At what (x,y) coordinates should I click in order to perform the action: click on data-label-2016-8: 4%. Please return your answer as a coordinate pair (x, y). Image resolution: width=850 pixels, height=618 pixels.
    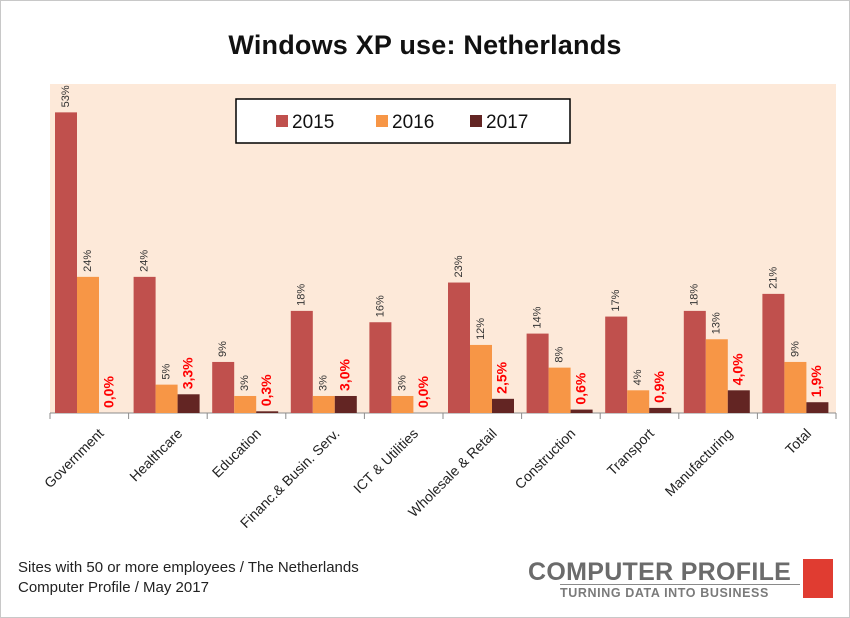
    Looking at the image, I should click on (638, 377).